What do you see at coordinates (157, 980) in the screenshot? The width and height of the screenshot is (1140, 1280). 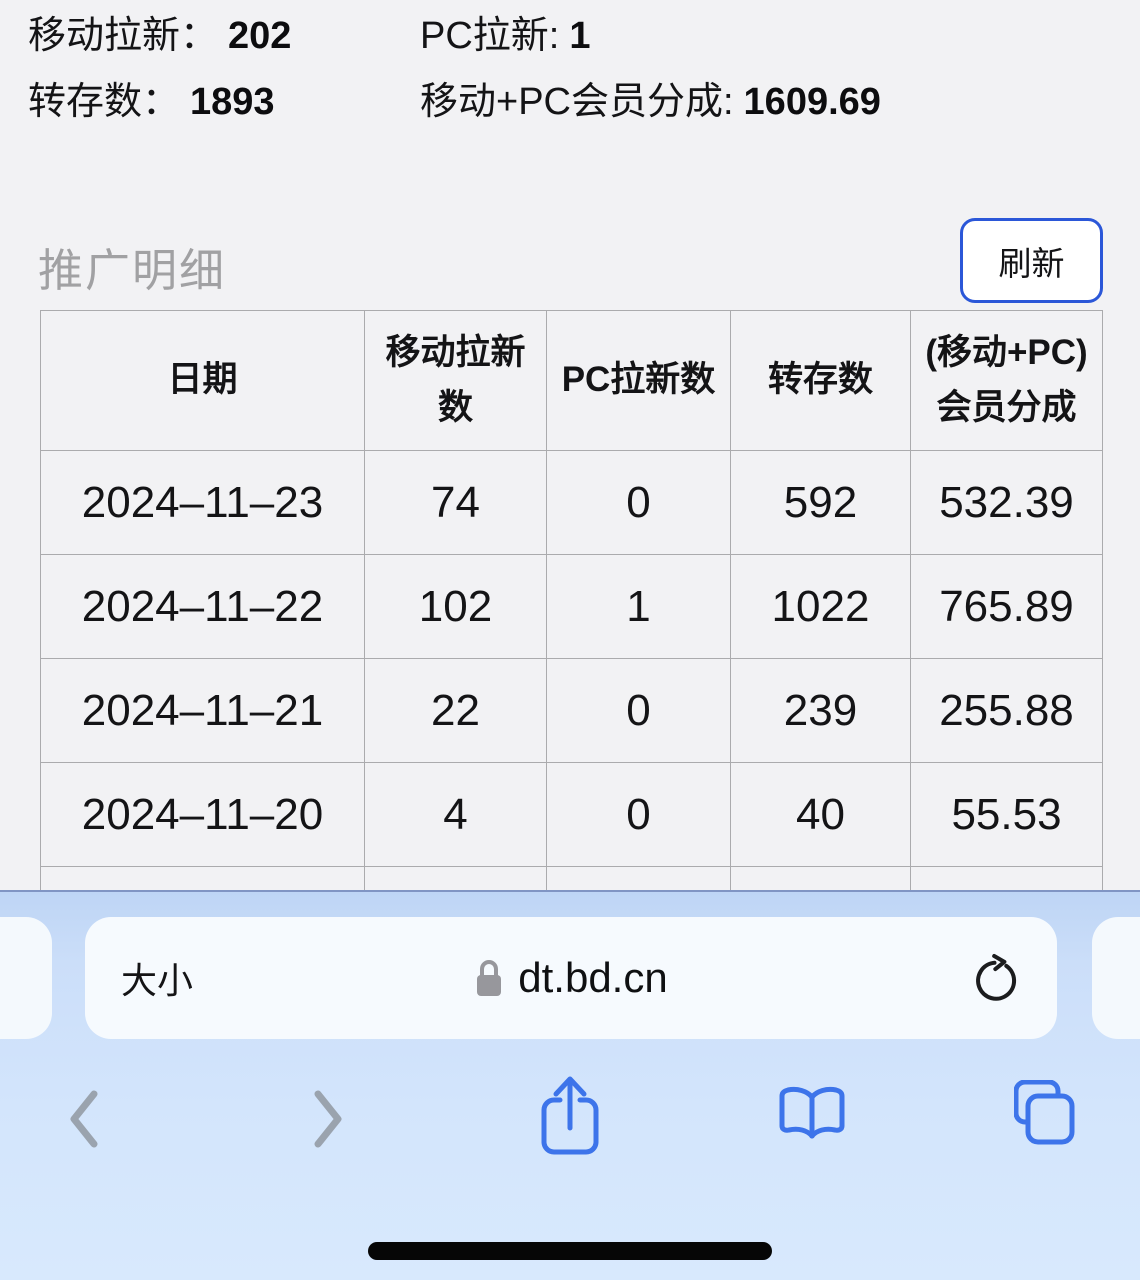 I see `text-size-button: 大小` at bounding box center [157, 980].